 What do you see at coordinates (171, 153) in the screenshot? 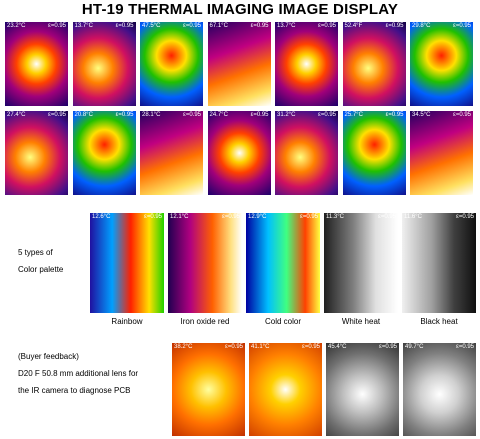
I see `thermal-image: 28.1°C ε=0.95` at bounding box center [171, 153].